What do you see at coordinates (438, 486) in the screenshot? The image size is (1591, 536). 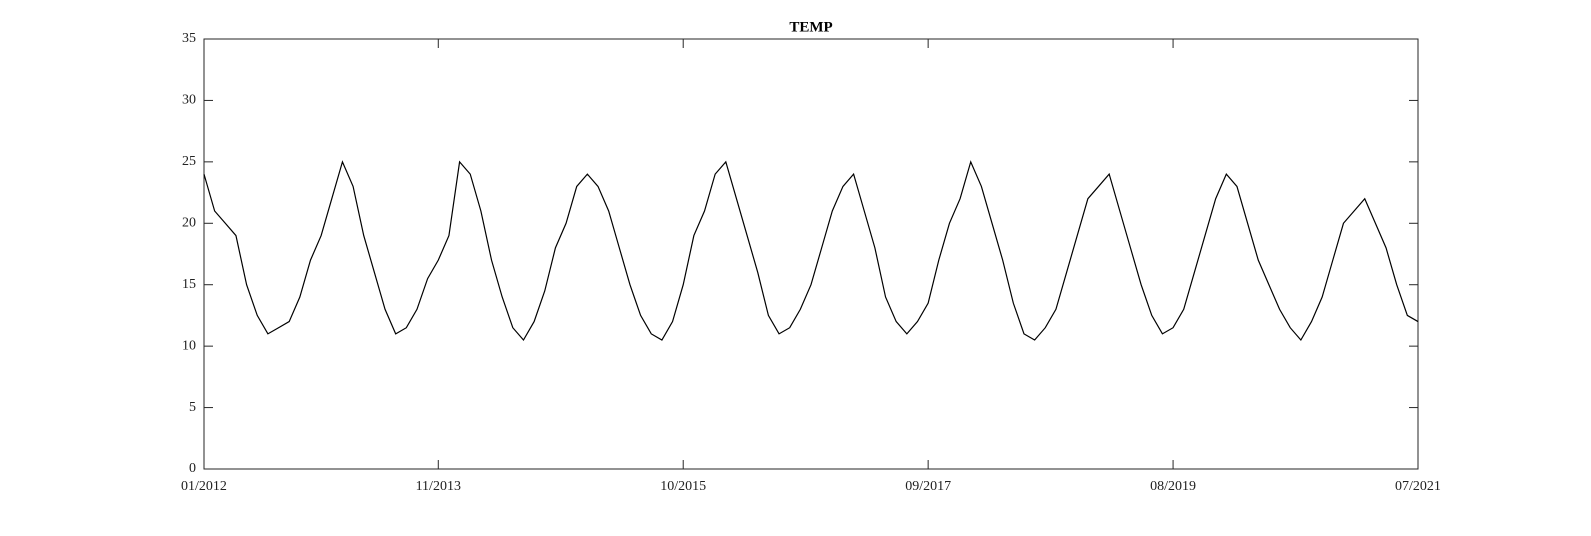 I see `x-tick-label: 11/2013` at bounding box center [438, 486].